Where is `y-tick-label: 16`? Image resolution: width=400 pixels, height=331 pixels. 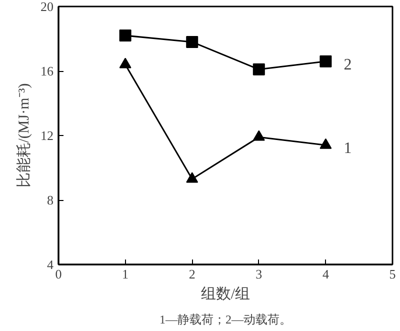
y-tick-label: 16 is located at coordinates (47, 71).